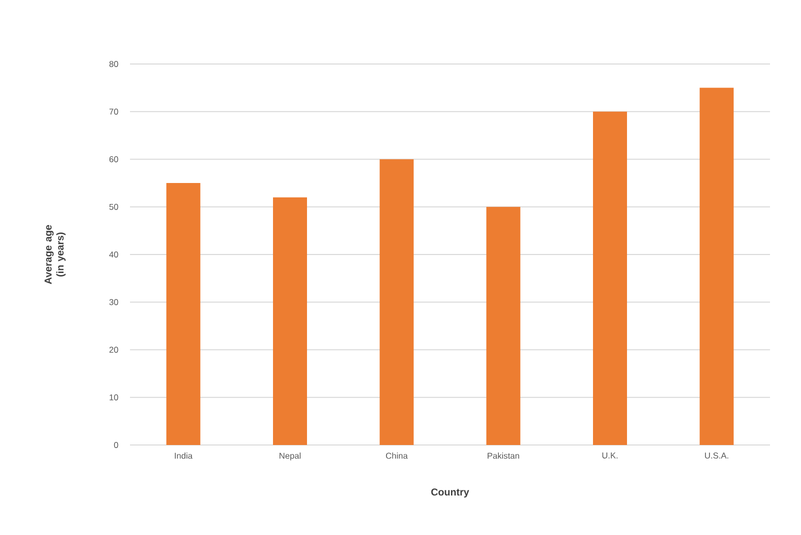 The height and width of the screenshot is (535, 801). What do you see at coordinates (113, 64) in the screenshot?
I see `y-tick-label: 80` at bounding box center [113, 64].